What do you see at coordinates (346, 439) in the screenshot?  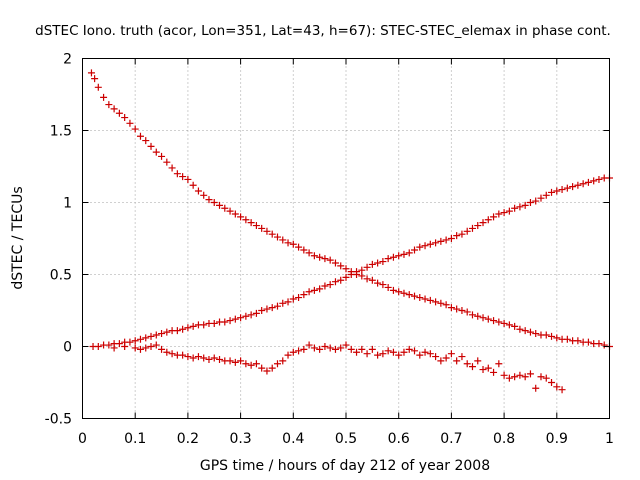 I see `x-tick-labels: 0 0.1 0.2 0.3 0.4 0.5 0.6 0.7 0.8 0.9 1` at bounding box center [346, 439].